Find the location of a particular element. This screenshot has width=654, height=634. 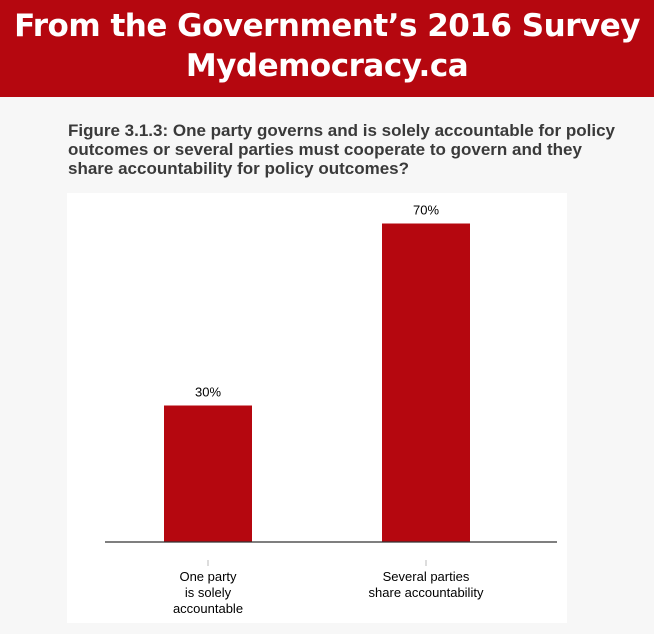

data-label-2: 70% is located at coordinates (426, 210).